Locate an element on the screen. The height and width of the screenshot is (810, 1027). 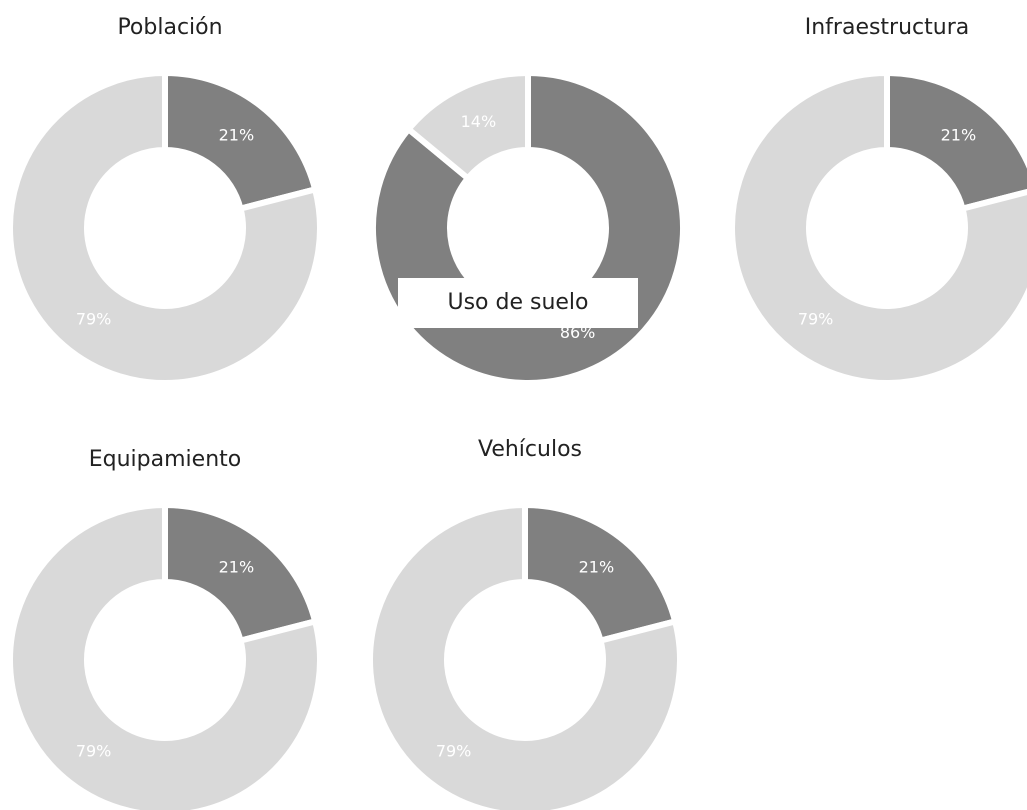
value-label: 14% is located at coordinates (479, 121).